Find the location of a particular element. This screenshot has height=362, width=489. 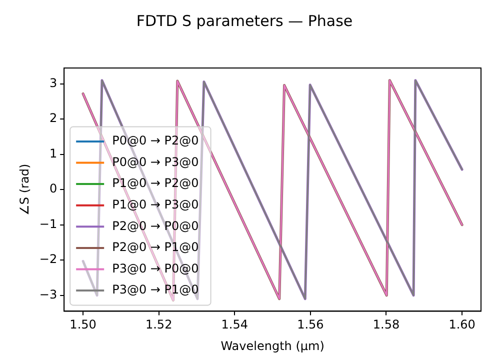

legend-label: P0@0 → P2@0 is located at coordinates (155, 141).